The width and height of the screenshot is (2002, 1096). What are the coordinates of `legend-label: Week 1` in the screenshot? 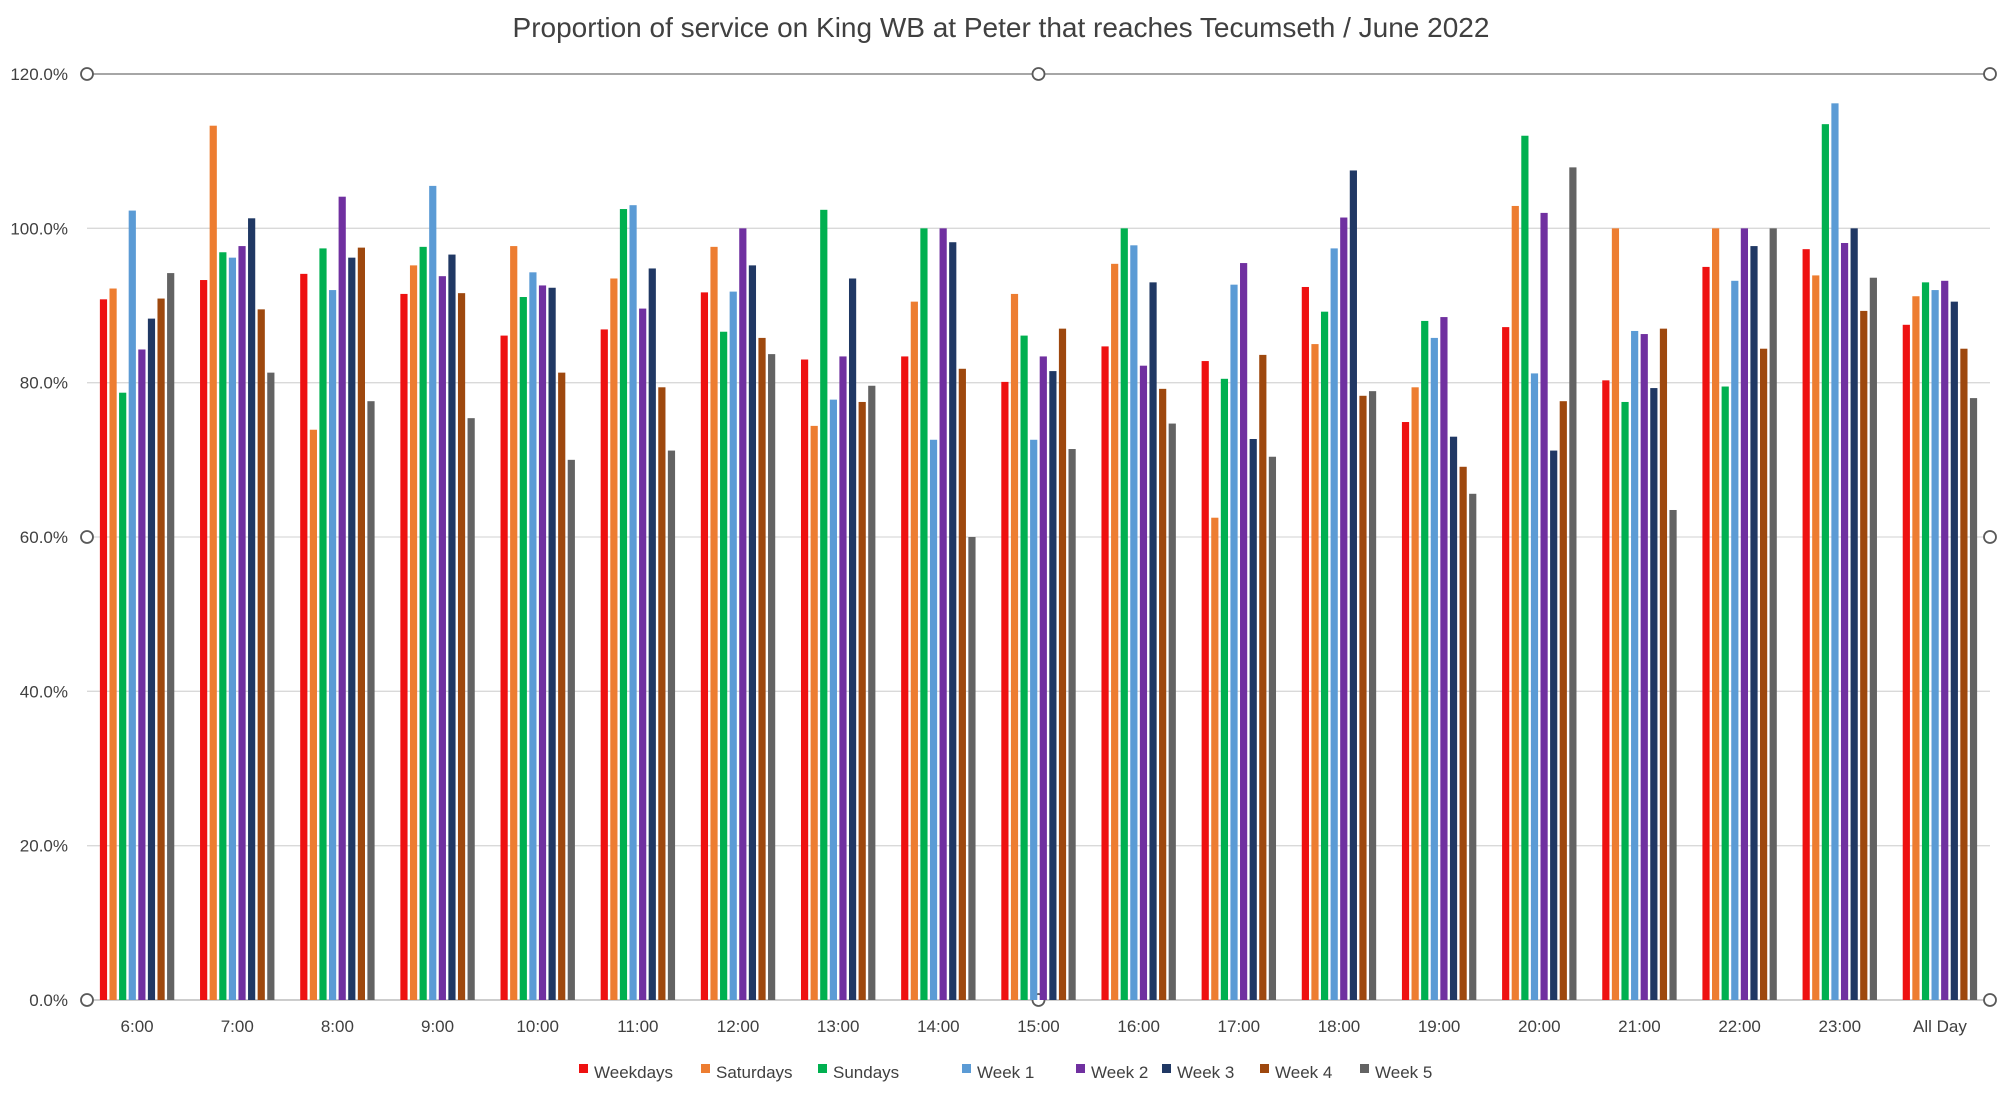 It's located at (1005, 1072).